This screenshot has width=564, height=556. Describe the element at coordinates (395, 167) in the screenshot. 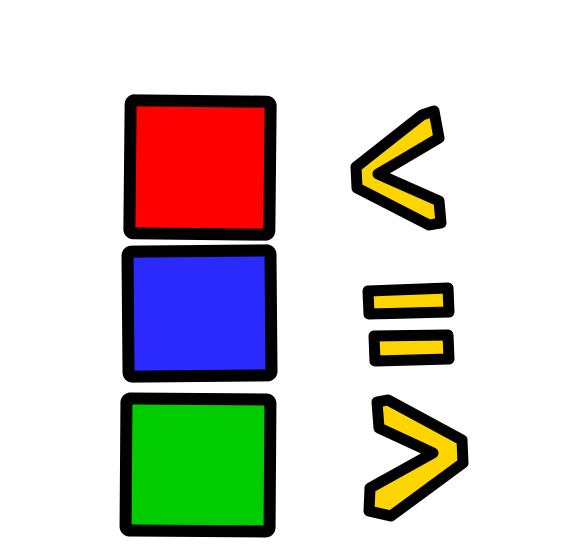

I see `less-than-icon` at that location.